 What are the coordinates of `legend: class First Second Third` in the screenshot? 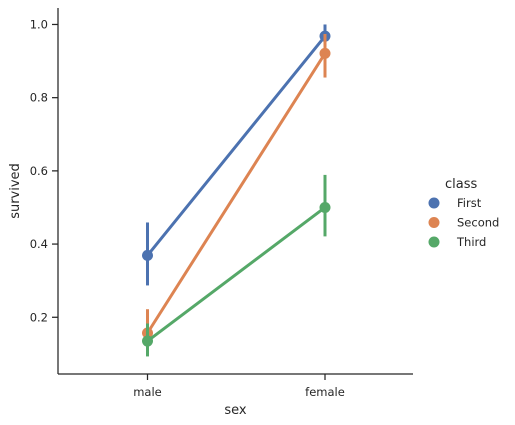 It's located at (463, 213).